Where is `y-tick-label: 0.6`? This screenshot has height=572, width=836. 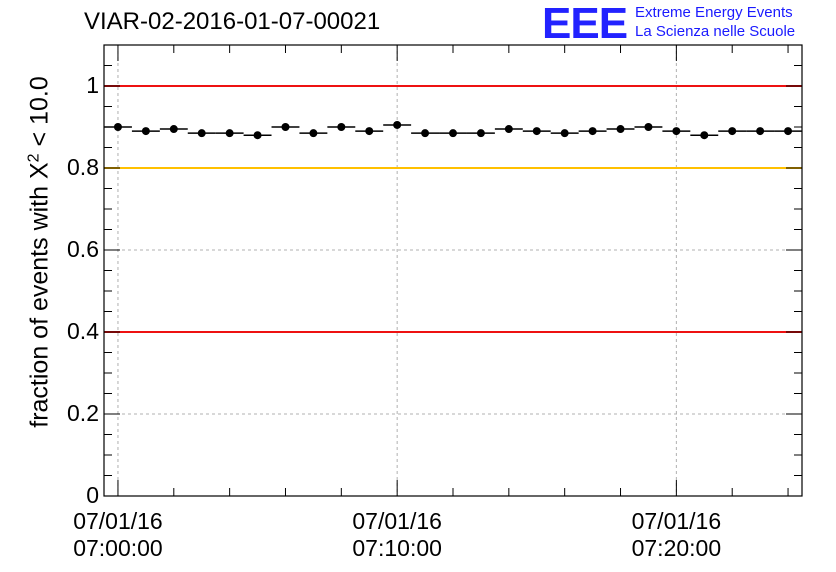
y-tick-label: 0.6 is located at coordinates (83, 249).